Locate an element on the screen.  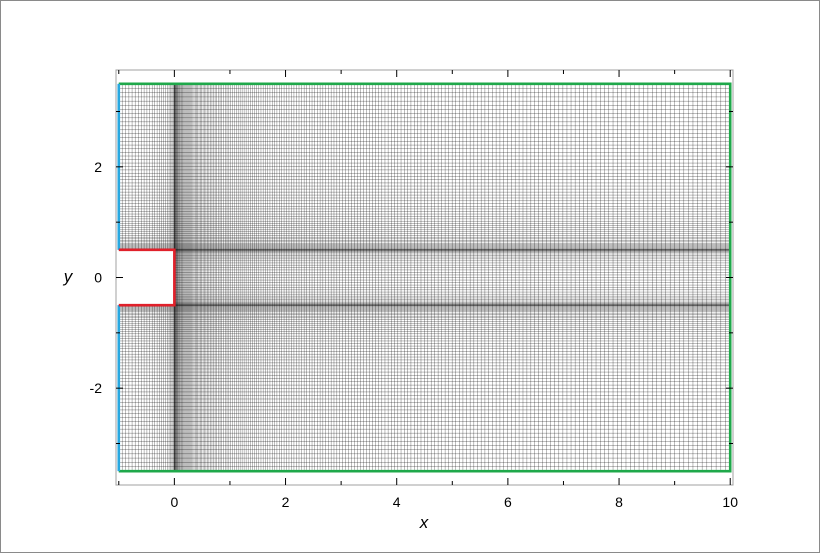
y-tick-label: 0 is located at coordinates (98, 278).